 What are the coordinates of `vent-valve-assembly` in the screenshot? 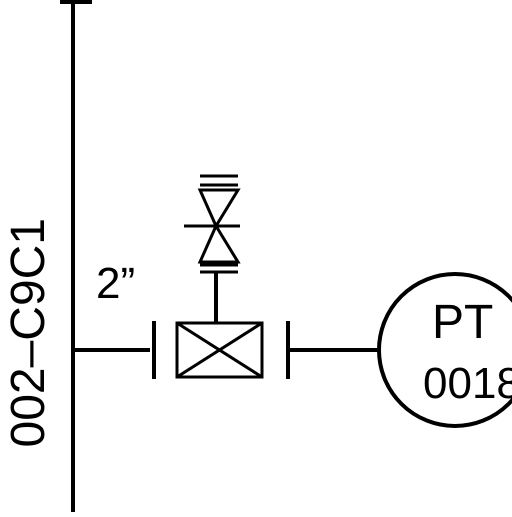 It's located at (212, 248).